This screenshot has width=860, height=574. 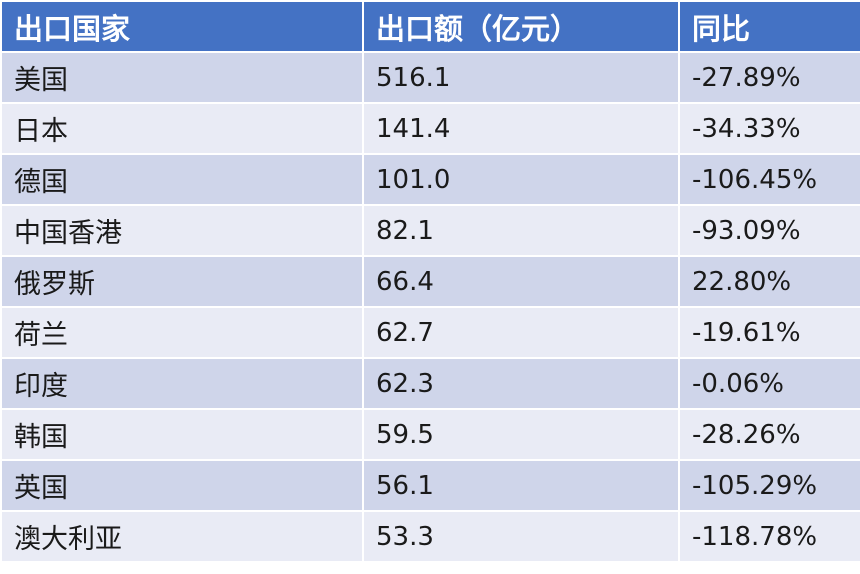 I want to click on cell-yoy: -19.61%, so click(x=769, y=332).